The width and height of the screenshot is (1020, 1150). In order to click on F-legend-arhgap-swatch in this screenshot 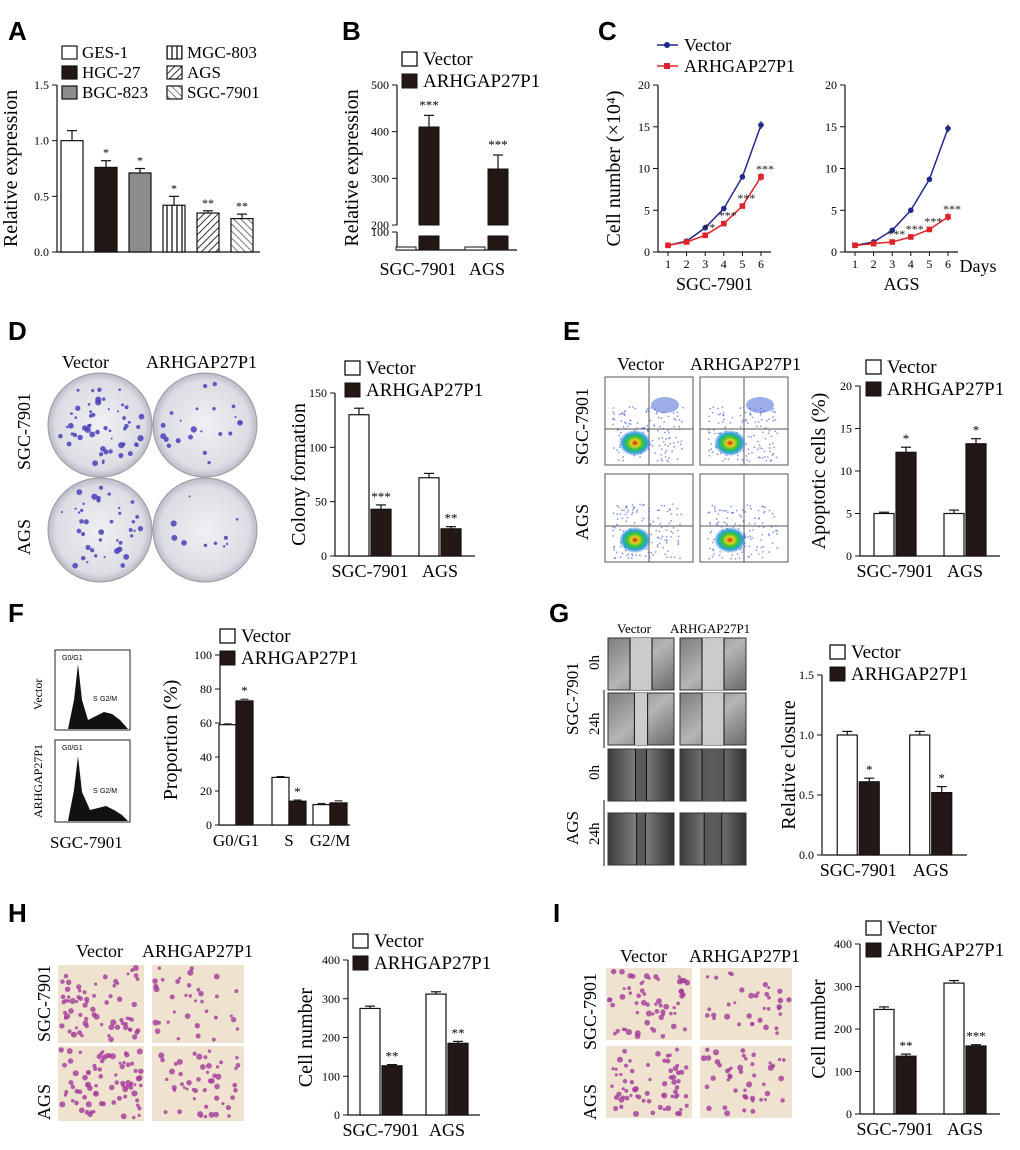, I will do `click(227, 658)`.